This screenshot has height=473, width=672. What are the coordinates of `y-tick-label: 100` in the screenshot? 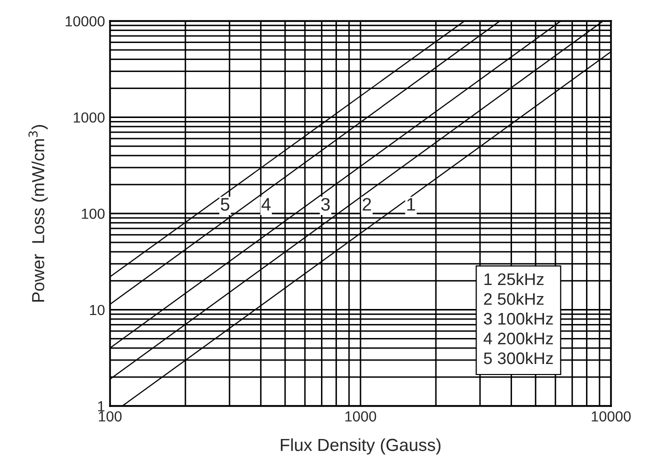 It's located at (93, 213).